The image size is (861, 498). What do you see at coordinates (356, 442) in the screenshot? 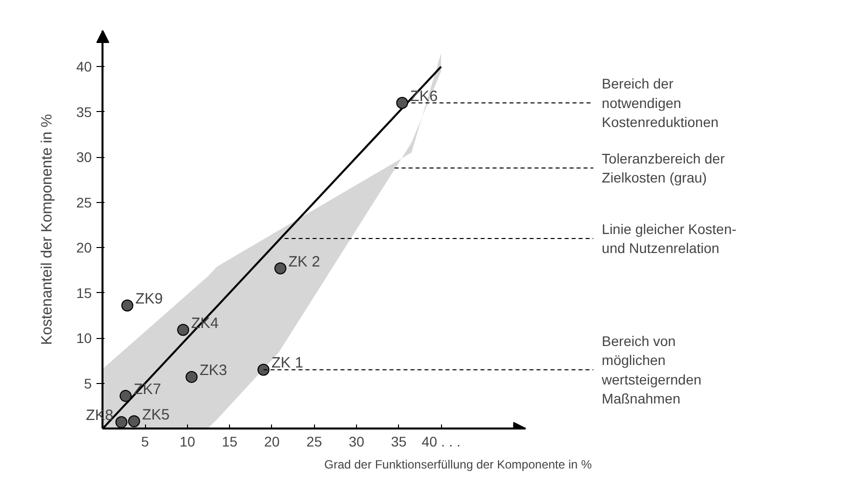
I see `x-tick-label: 30` at bounding box center [356, 442].